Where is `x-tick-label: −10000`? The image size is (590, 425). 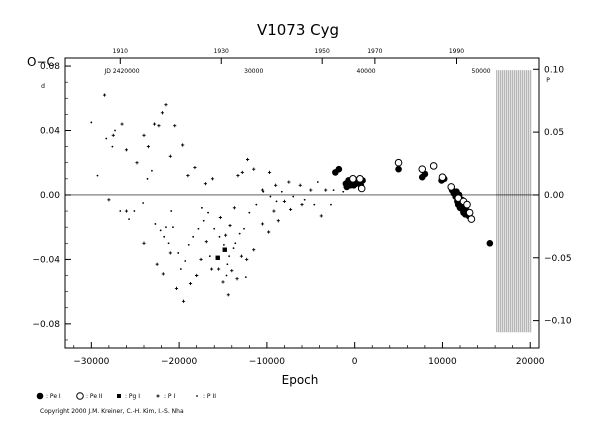
x-tick-label: −10000 is located at coordinates (267, 362).